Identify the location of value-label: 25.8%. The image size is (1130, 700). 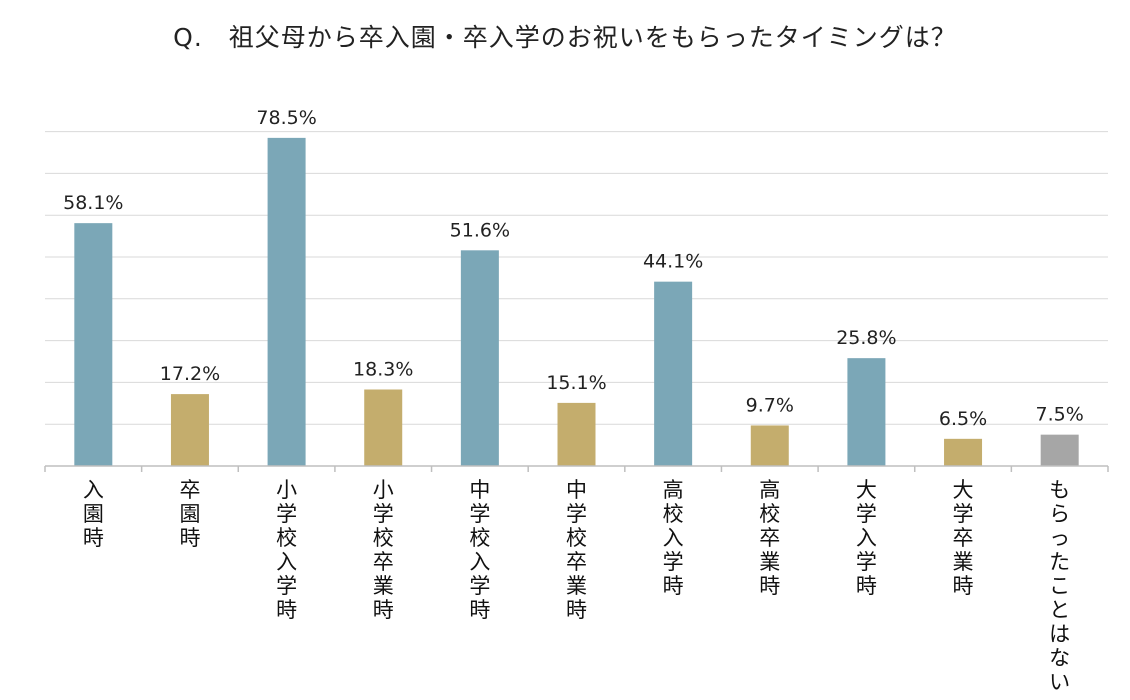
(866, 338).